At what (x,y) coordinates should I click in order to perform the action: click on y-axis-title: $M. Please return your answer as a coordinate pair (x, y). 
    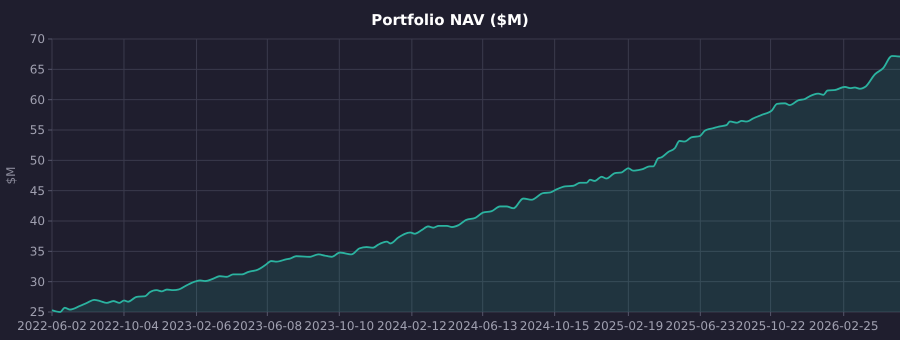
    Looking at the image, I should click on (11, 175).